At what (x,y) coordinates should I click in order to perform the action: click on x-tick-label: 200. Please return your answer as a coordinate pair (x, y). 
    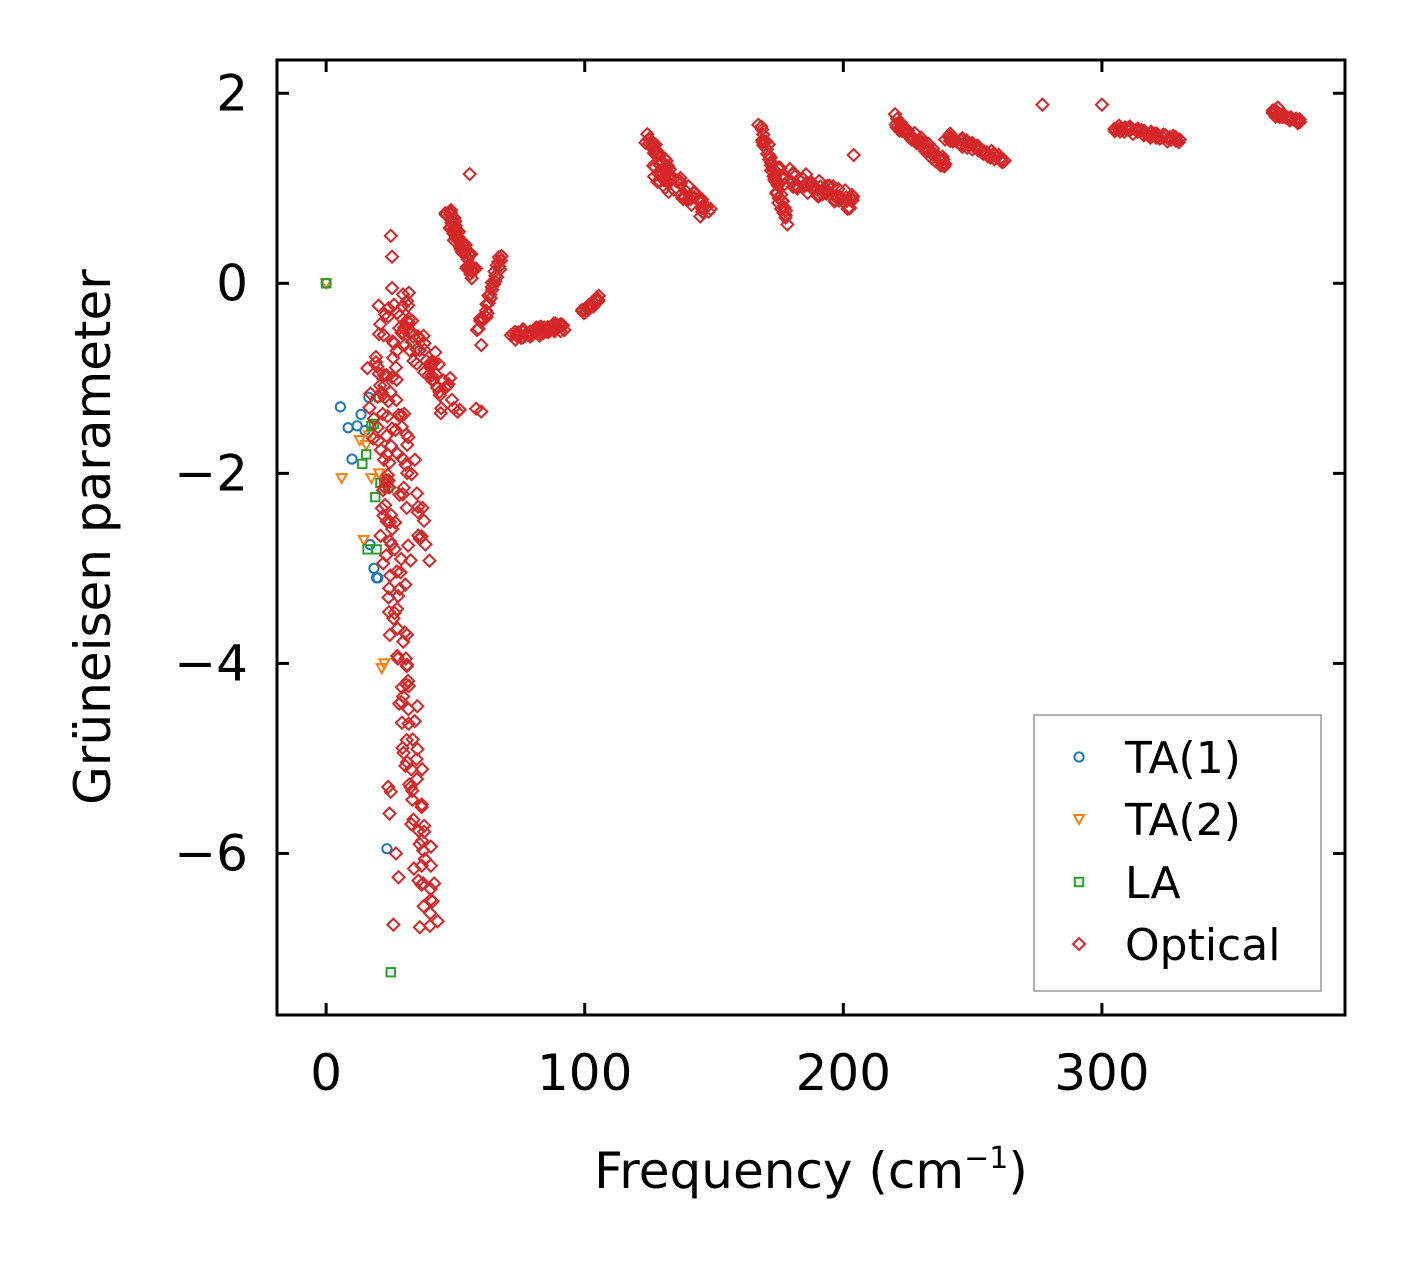
    Looking at the image, I should click on (843, 1073).